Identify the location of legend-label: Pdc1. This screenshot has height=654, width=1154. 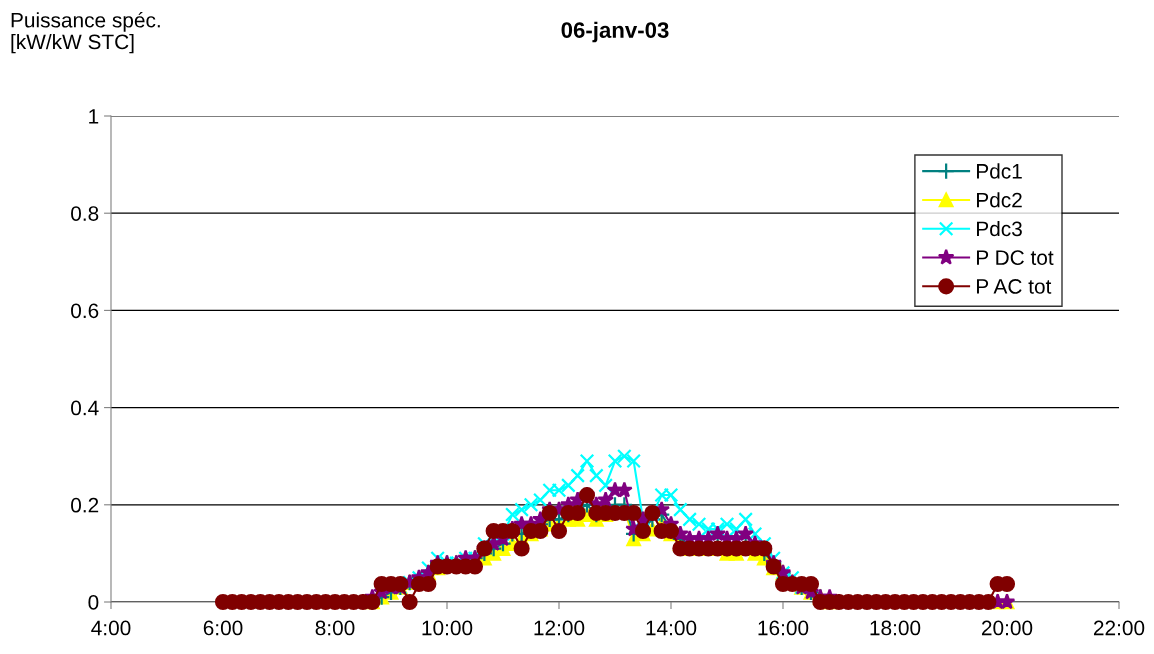
(999, 171).